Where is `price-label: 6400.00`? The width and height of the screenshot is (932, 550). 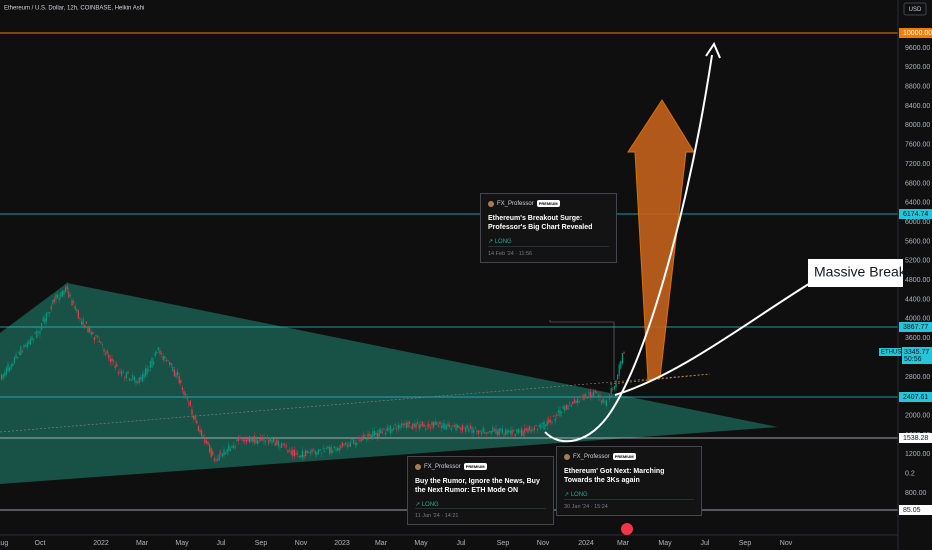
price-label: 6400.00 is located at coordinates (917, 203).